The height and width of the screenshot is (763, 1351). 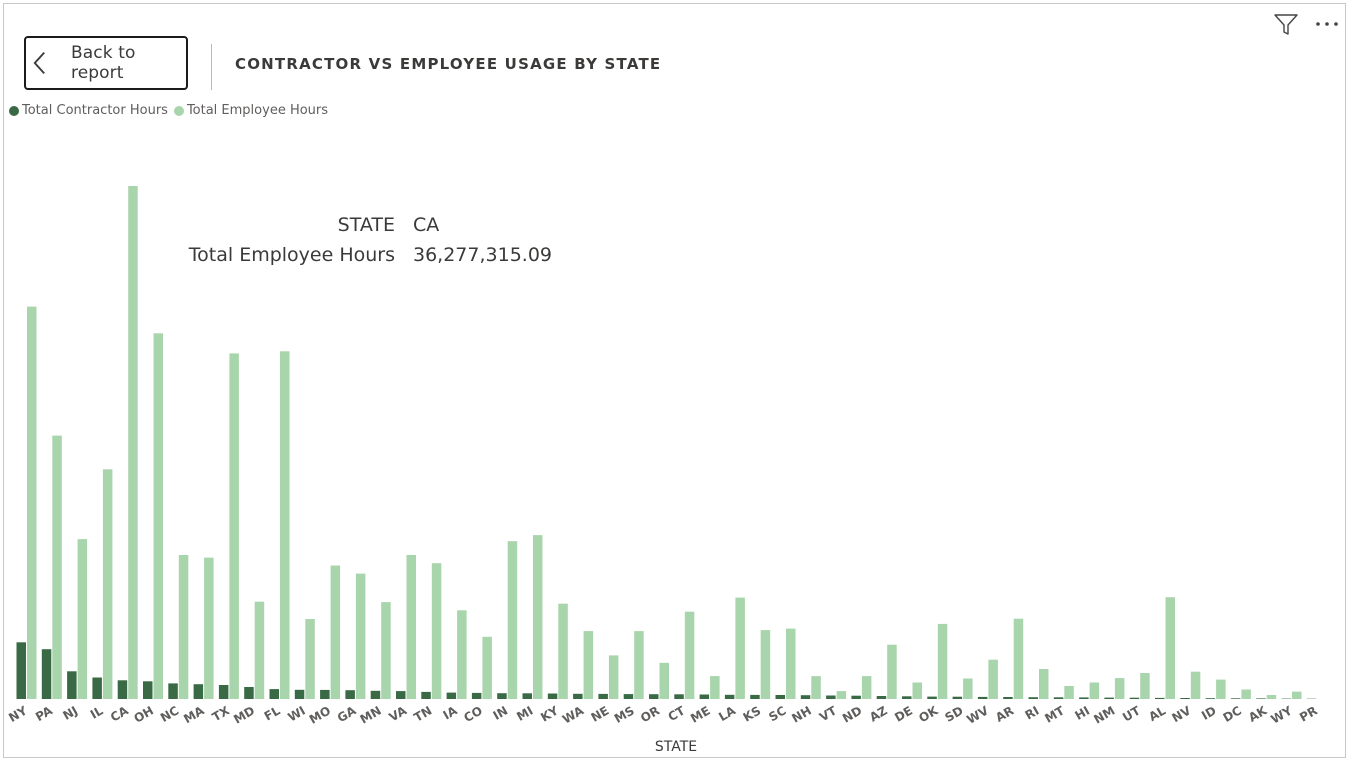 I want to click on bar-employee-fl, so click(x=285, y=525).